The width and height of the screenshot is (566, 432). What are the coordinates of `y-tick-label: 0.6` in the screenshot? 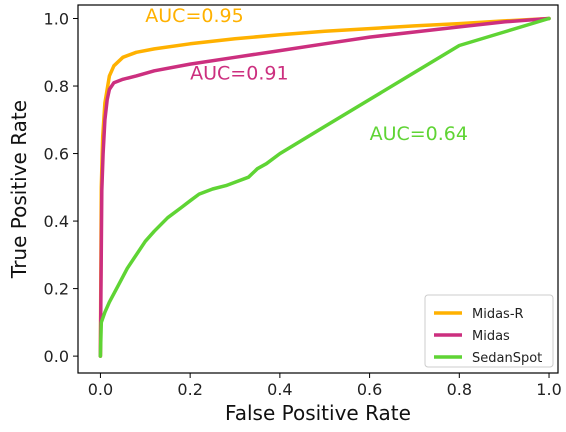 It's located at (56, 154).